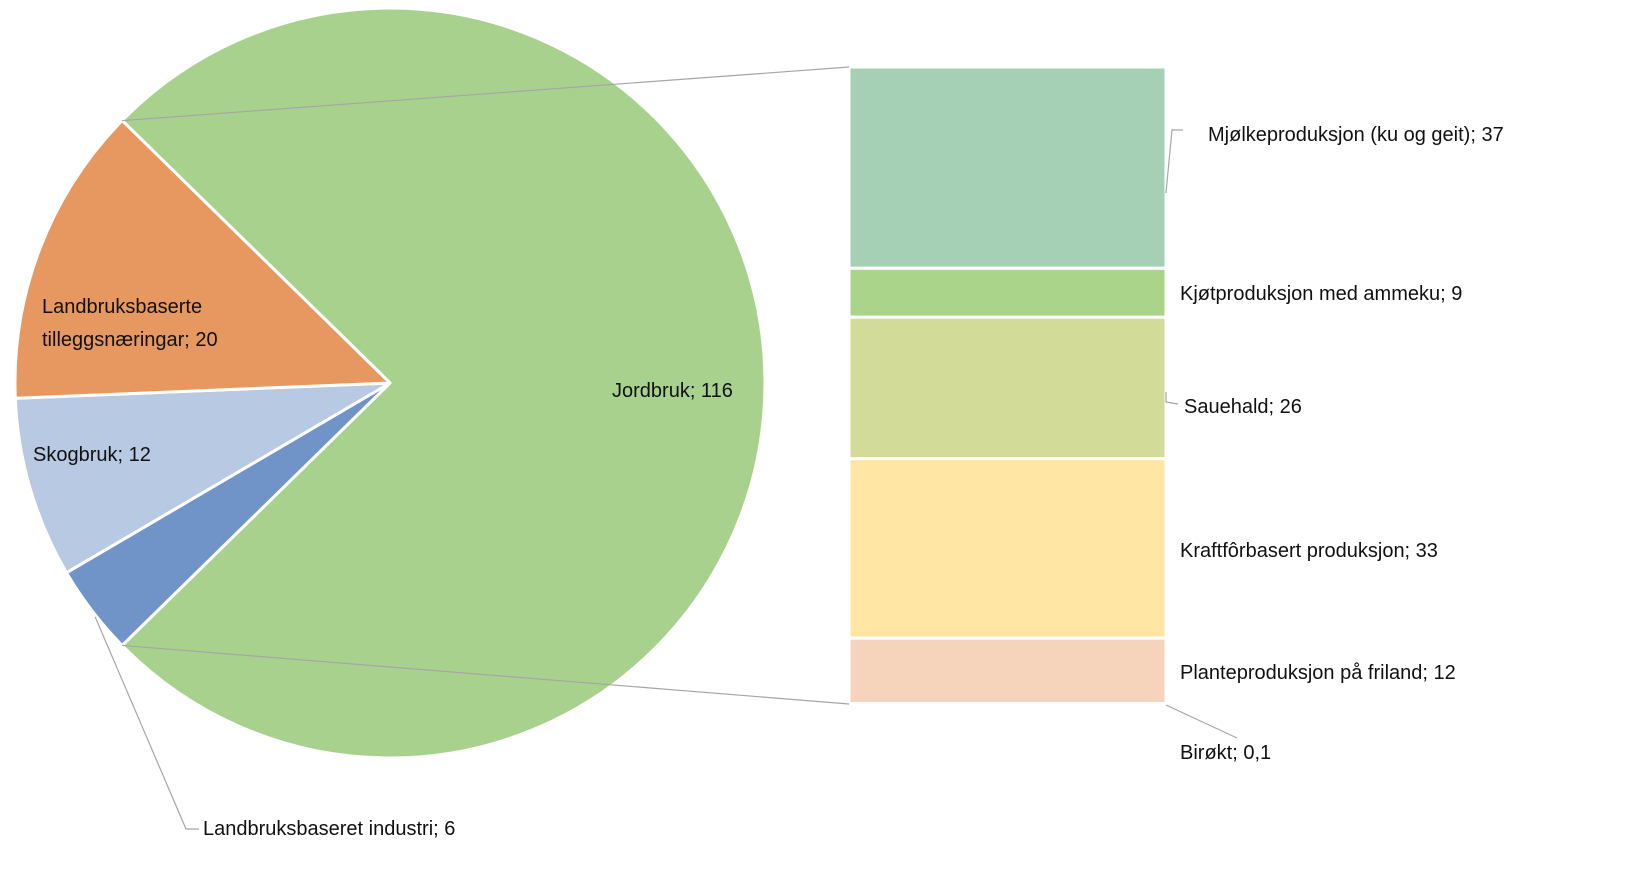 The height and width of the screenshot is (877, 1647). Describe the element at coordinates (1174, 161) in the screenshot. I see `leader-line-mjolkeproduksjon` at that location.